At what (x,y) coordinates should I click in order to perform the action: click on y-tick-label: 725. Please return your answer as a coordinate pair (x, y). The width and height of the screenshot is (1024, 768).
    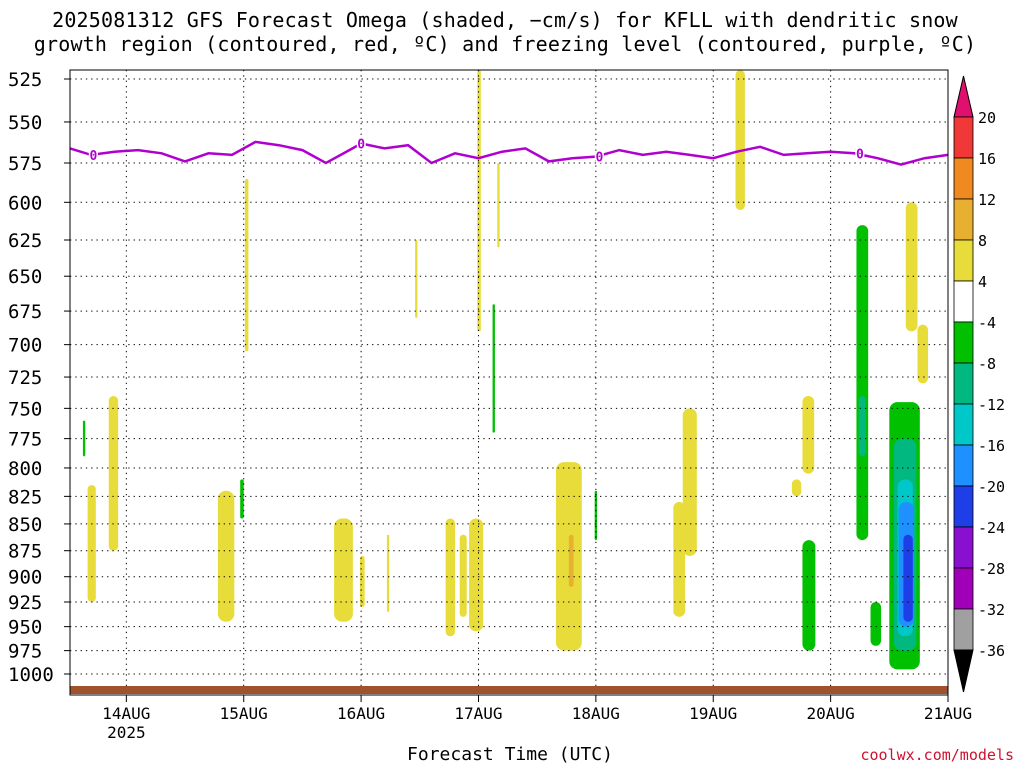
    Looking at the image, I should click on (25, 378).